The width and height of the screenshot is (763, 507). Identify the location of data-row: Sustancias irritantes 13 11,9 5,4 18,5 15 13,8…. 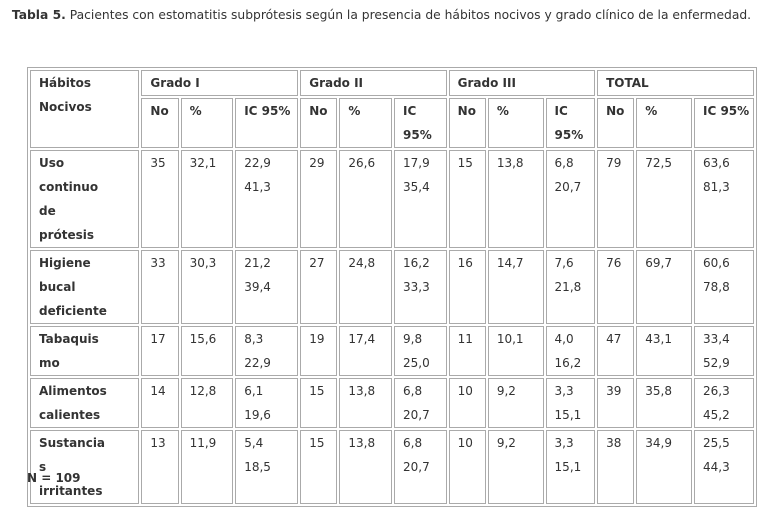
(392, 467).